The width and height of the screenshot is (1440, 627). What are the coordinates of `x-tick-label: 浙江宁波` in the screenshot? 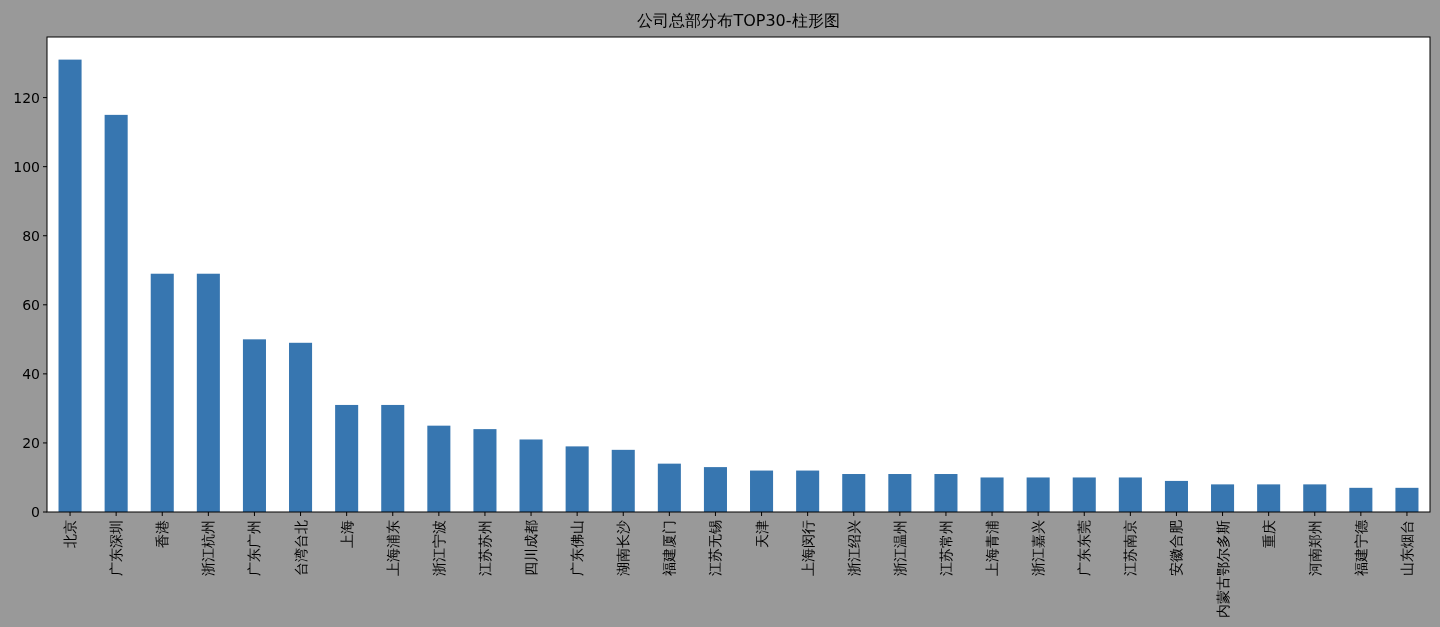 It's located at (438, 548).